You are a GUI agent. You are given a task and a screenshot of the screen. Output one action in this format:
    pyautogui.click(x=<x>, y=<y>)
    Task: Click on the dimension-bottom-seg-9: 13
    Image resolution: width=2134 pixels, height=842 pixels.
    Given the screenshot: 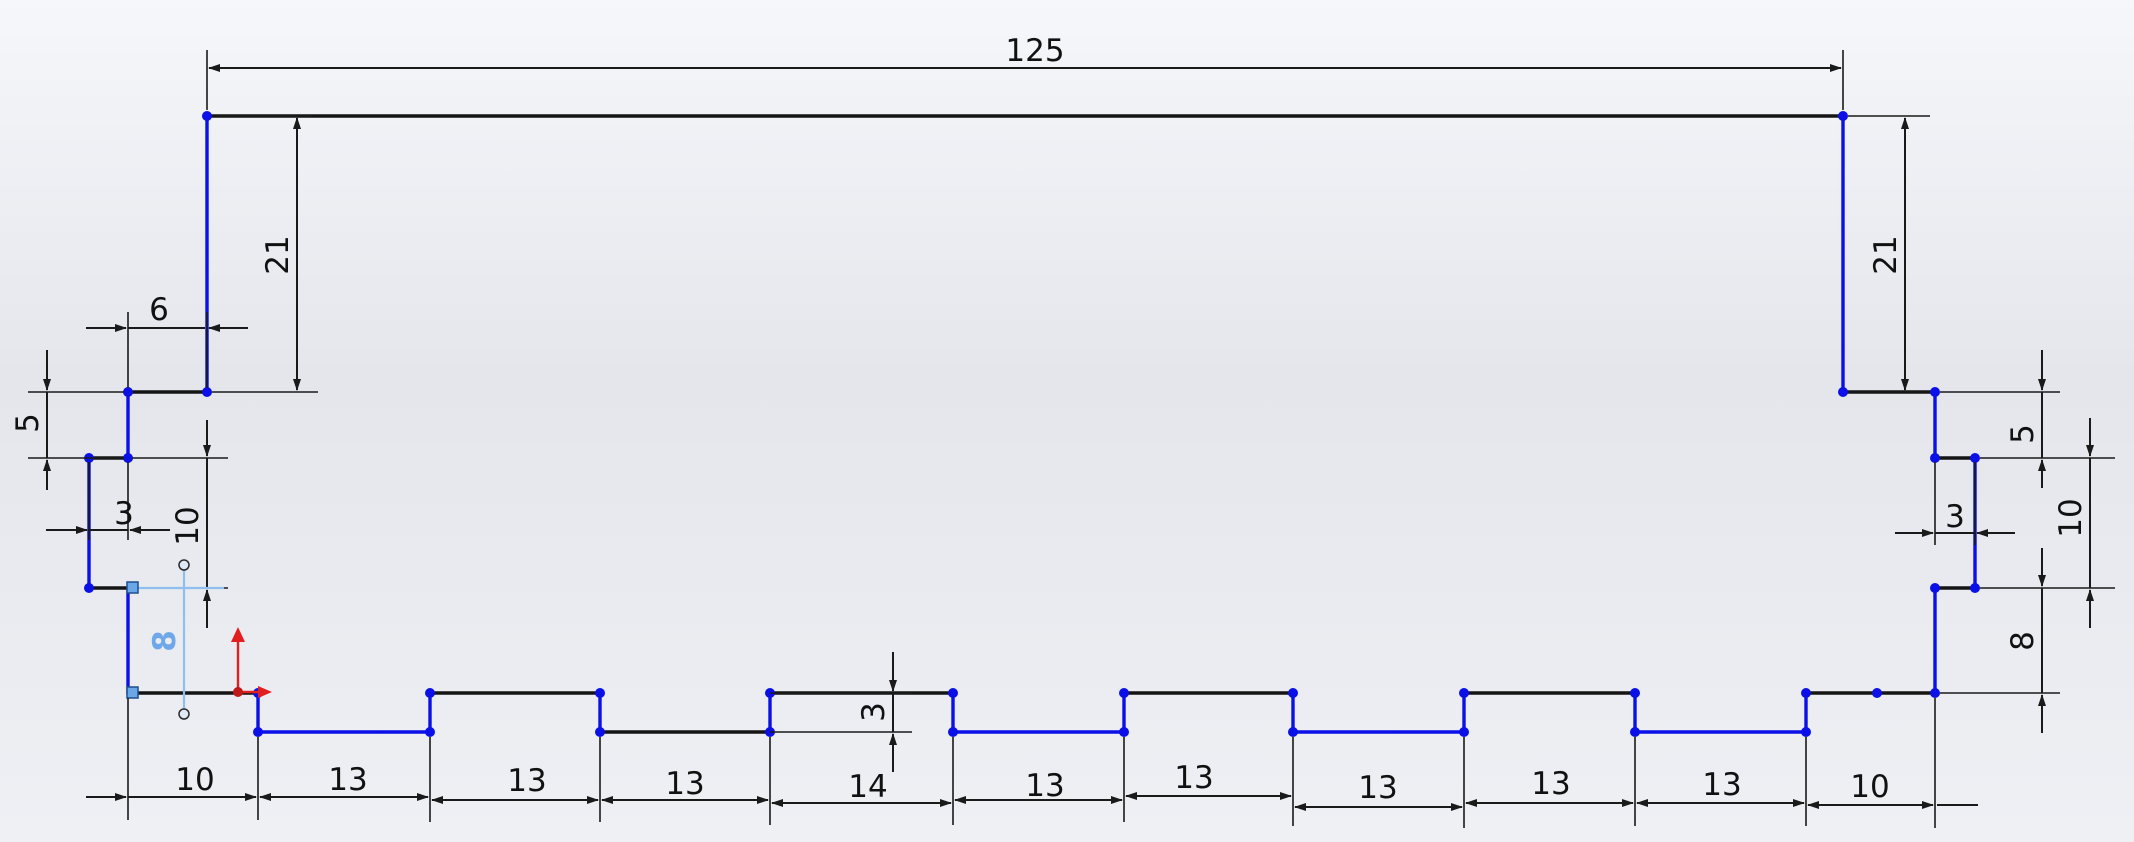 What is the action you would take?
    pyautogui.click(x=1720, y=787)
    